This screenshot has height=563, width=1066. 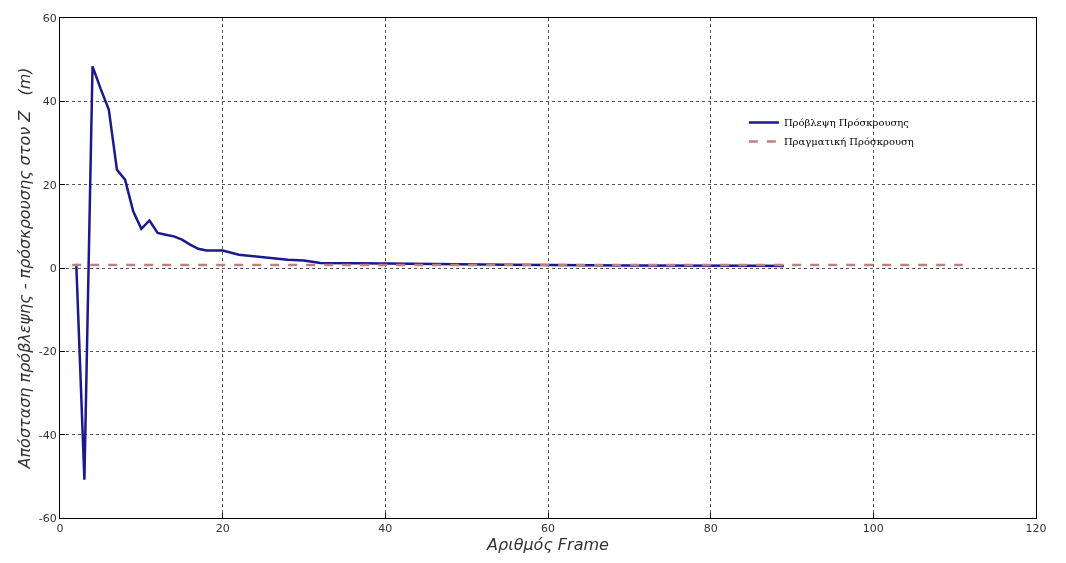 I want to click on y-tick-label: -60, so click(x=47, y=518).